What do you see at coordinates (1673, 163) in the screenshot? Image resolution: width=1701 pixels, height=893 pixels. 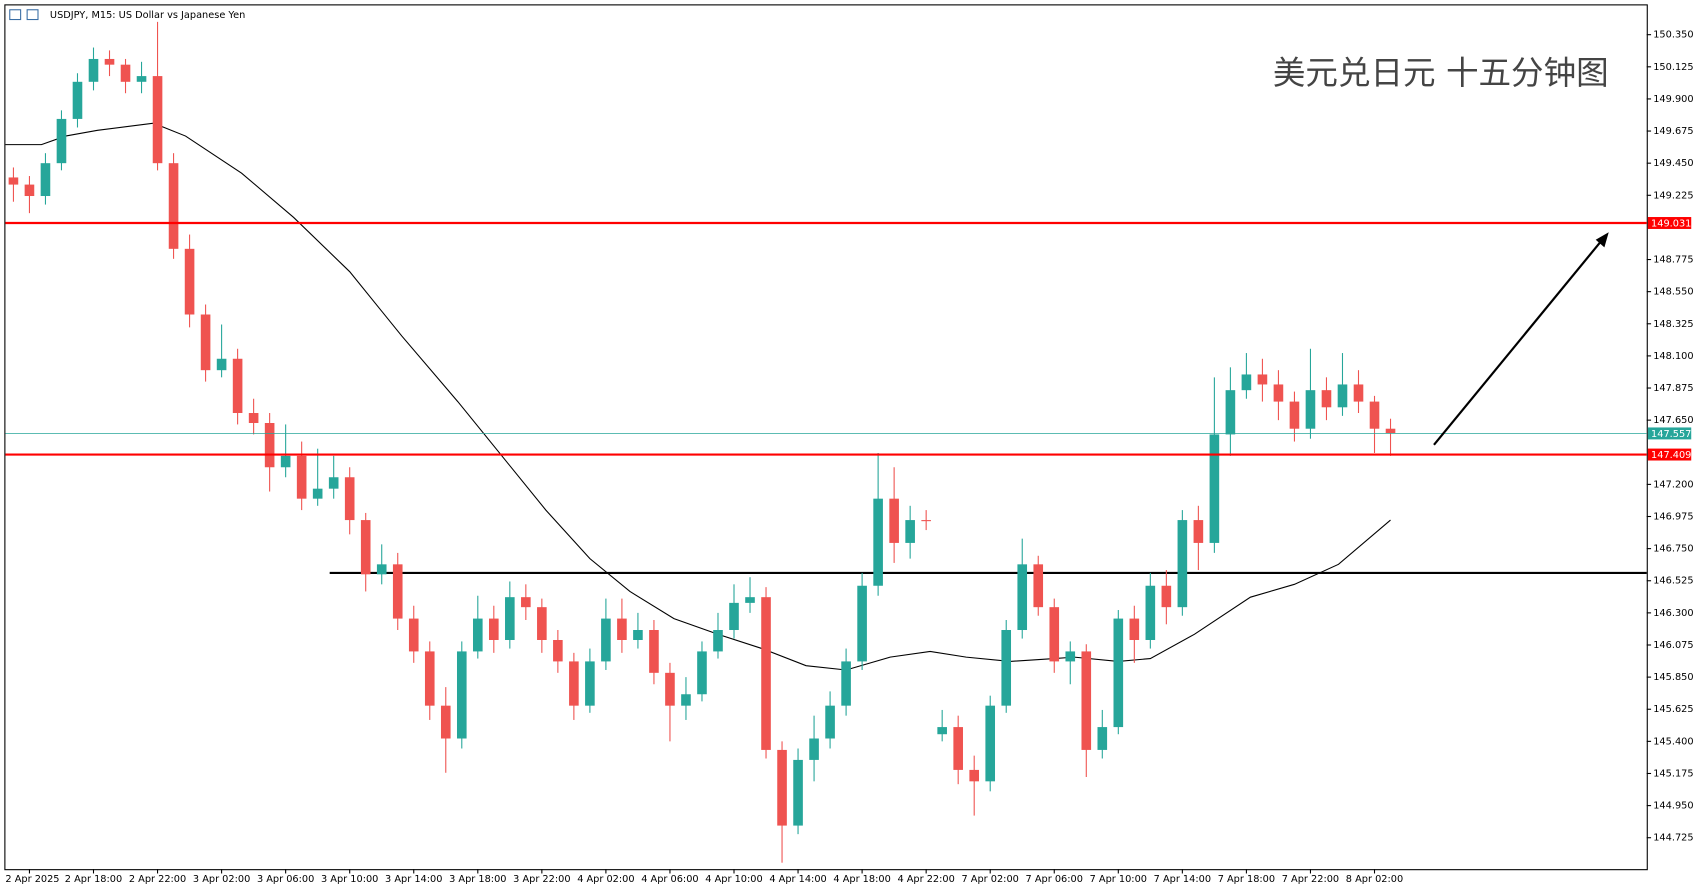 I see `y-tick-label: 149.450` at bounding box center [1673, 163].